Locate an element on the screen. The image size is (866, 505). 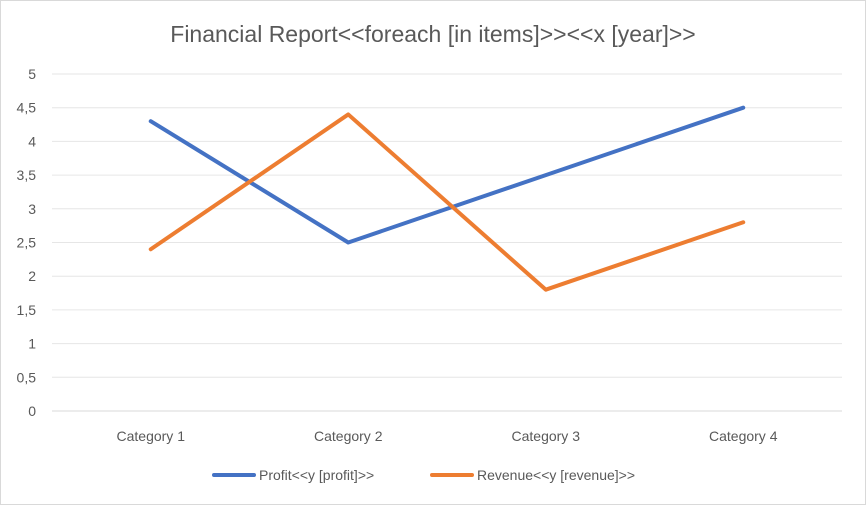
x-tick-label: Category 4 is located at coordinates (743, 436).